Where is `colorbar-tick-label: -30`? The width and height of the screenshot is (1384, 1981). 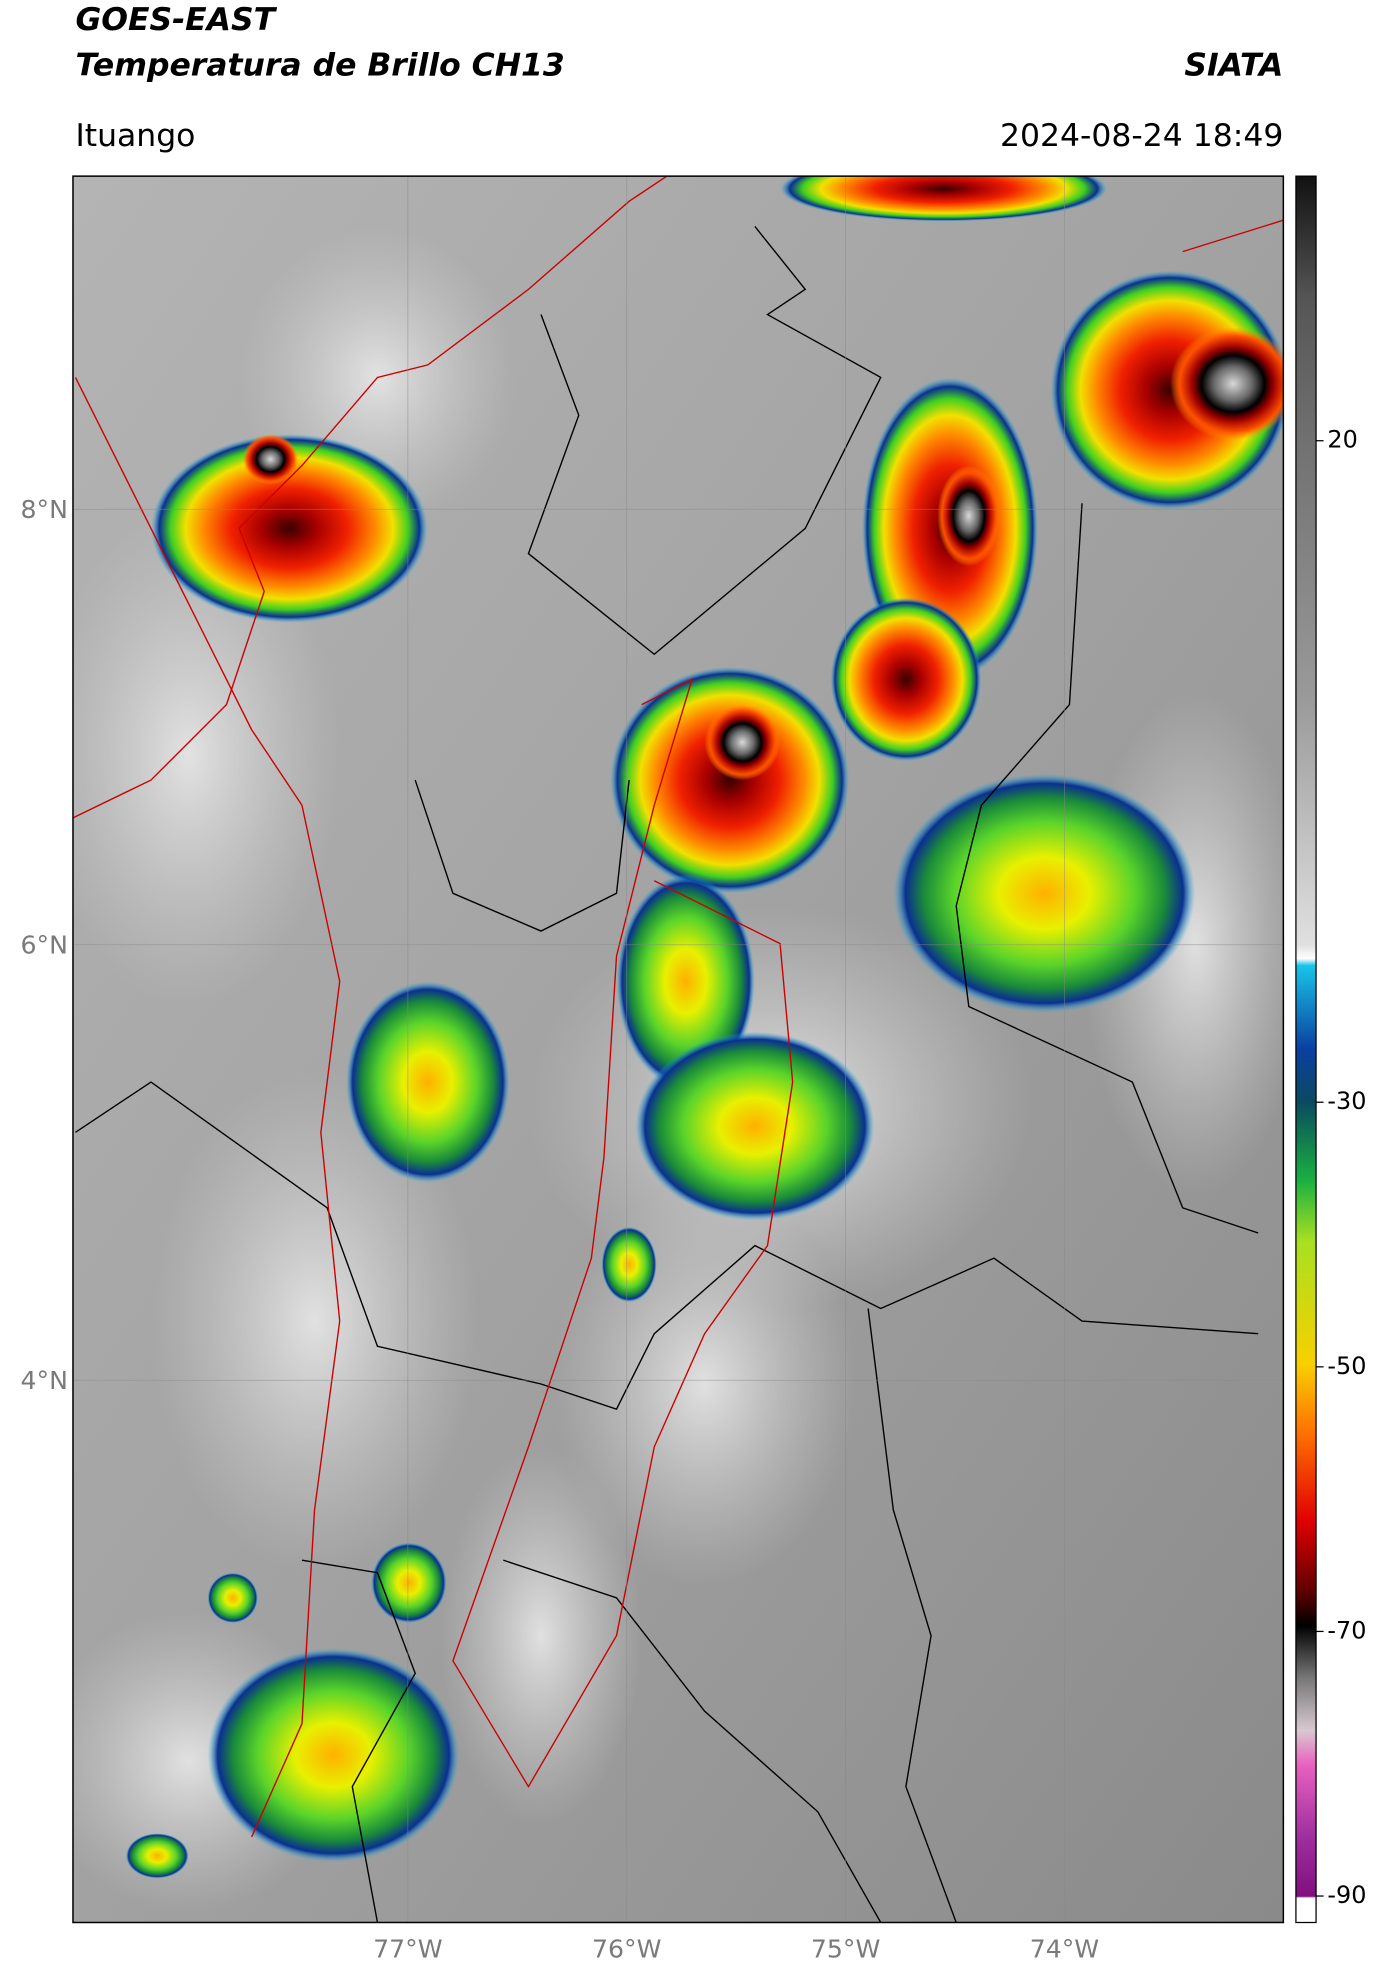 colorbar-tick-label: -30 is located at coordinates (1346, 1101).